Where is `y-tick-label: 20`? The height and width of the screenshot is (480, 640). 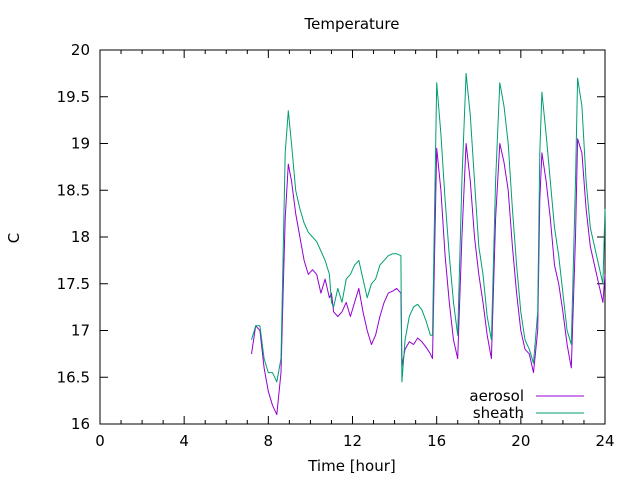 y-tick-label: 20 is located at coordinates (80, 50).